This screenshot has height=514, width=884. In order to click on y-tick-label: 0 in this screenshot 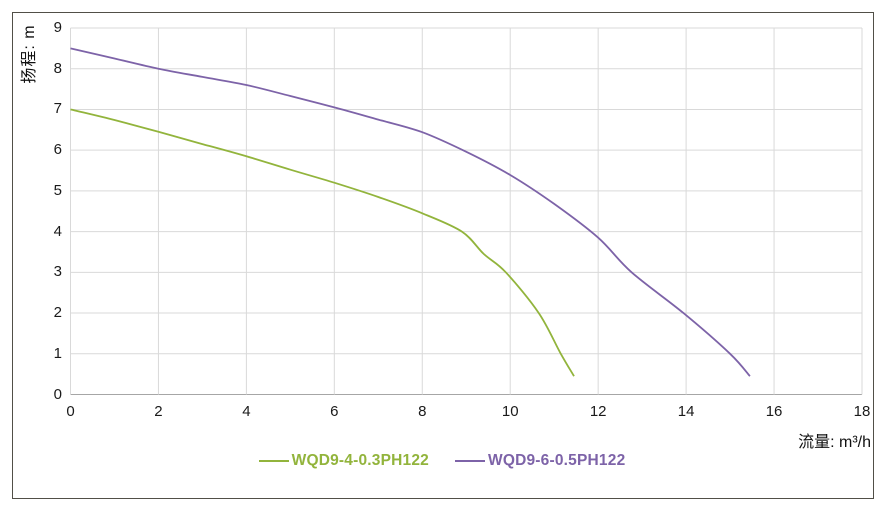, I will do `click(57, 394)`.